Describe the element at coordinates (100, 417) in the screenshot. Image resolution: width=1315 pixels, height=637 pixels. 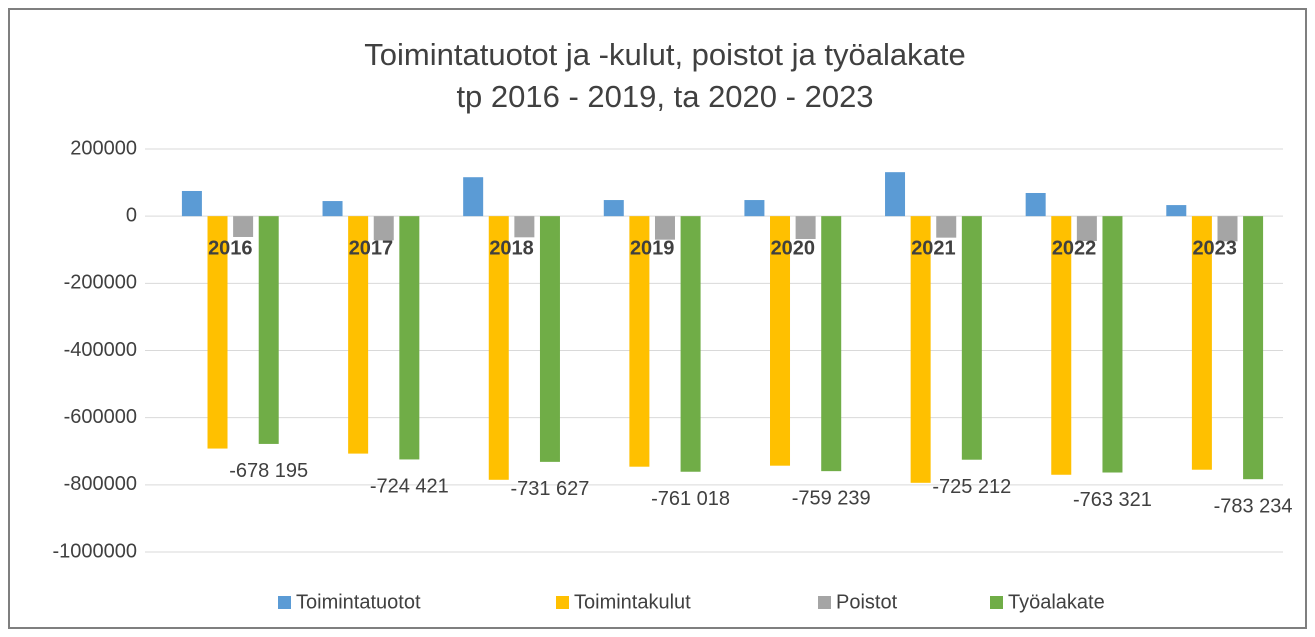
I see `y-tick-label: -600000` at that location.